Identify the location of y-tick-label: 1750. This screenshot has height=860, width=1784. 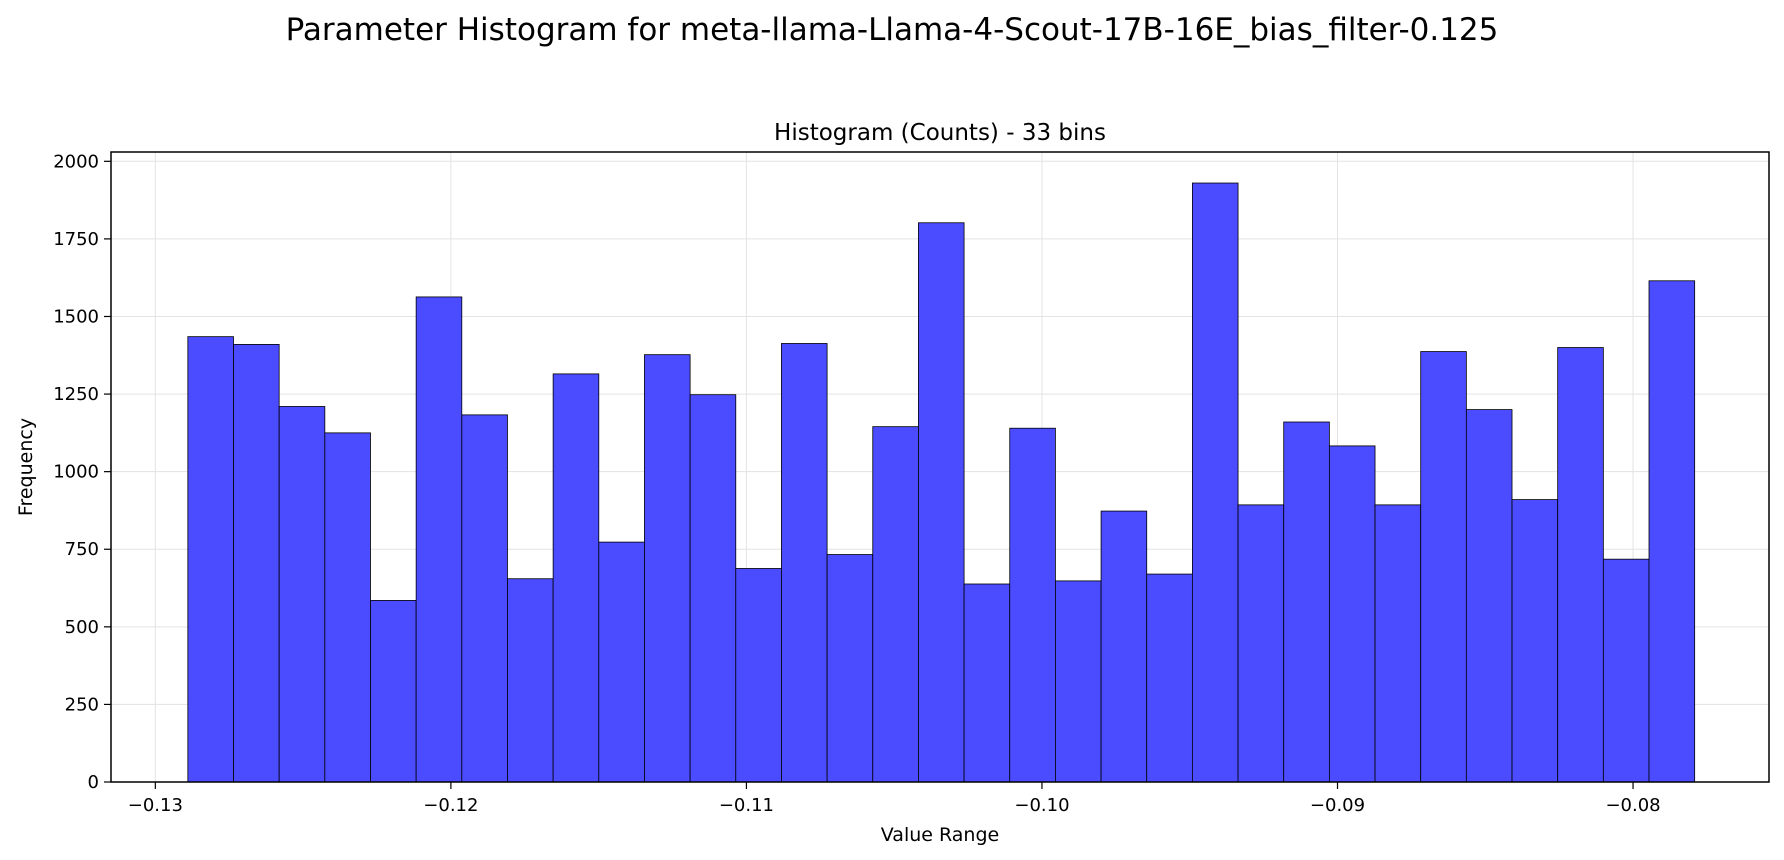
(76, 239).